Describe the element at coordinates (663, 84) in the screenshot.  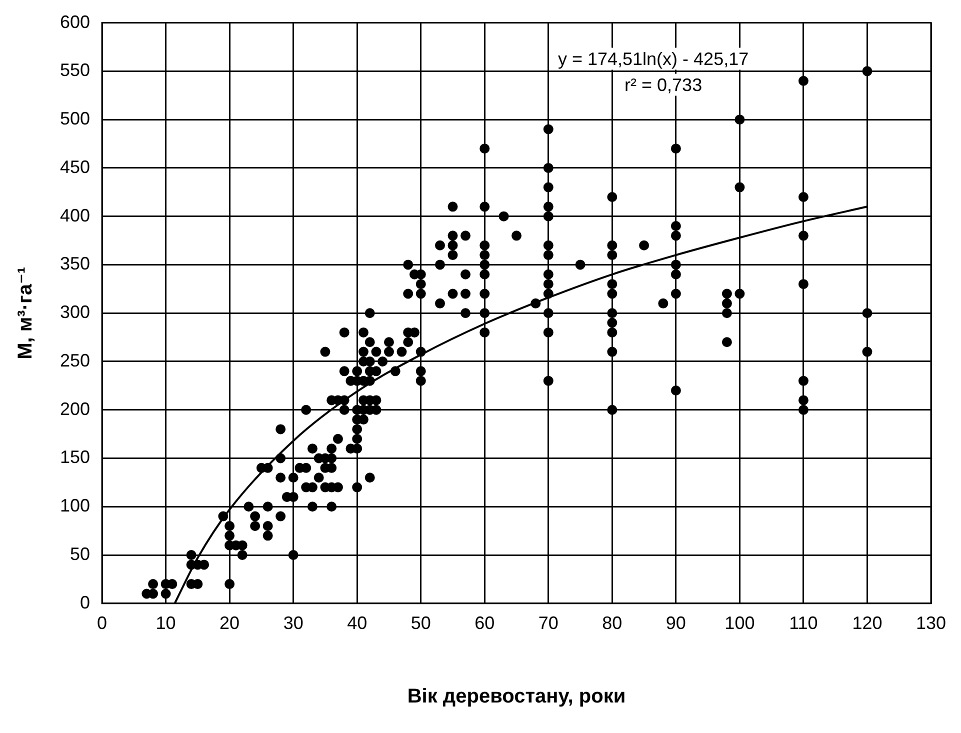
I see `annotation: r² = 0,733` at that location.